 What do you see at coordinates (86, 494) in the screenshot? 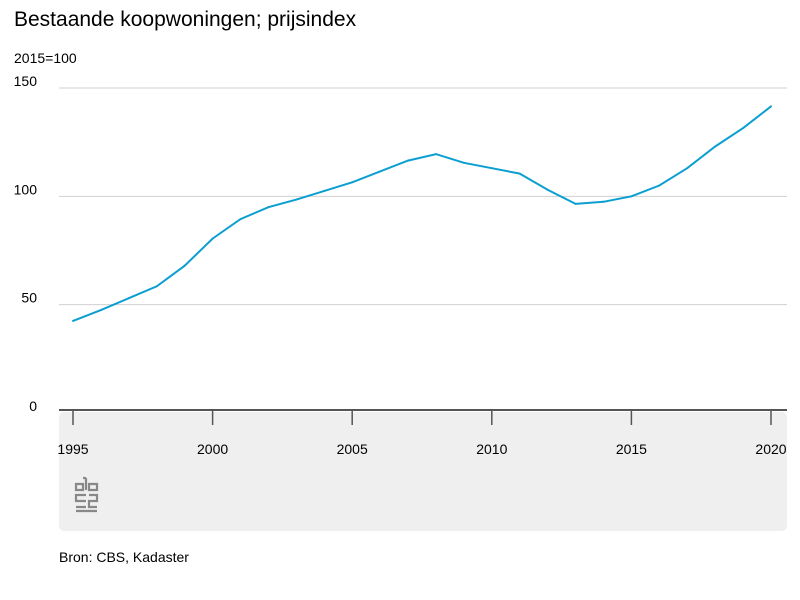
I see `cbs-logo-icon` at bounding box center [86, 494].